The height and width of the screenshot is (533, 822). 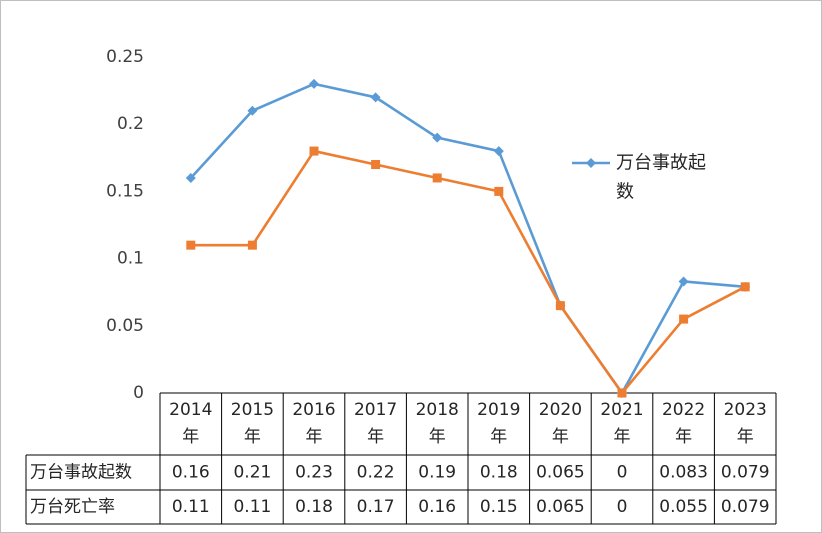 What do you see at coordinates (661, 163) in the screenshot?
I see `legend-label: 万台事故起` at bounding box center [661, 163].